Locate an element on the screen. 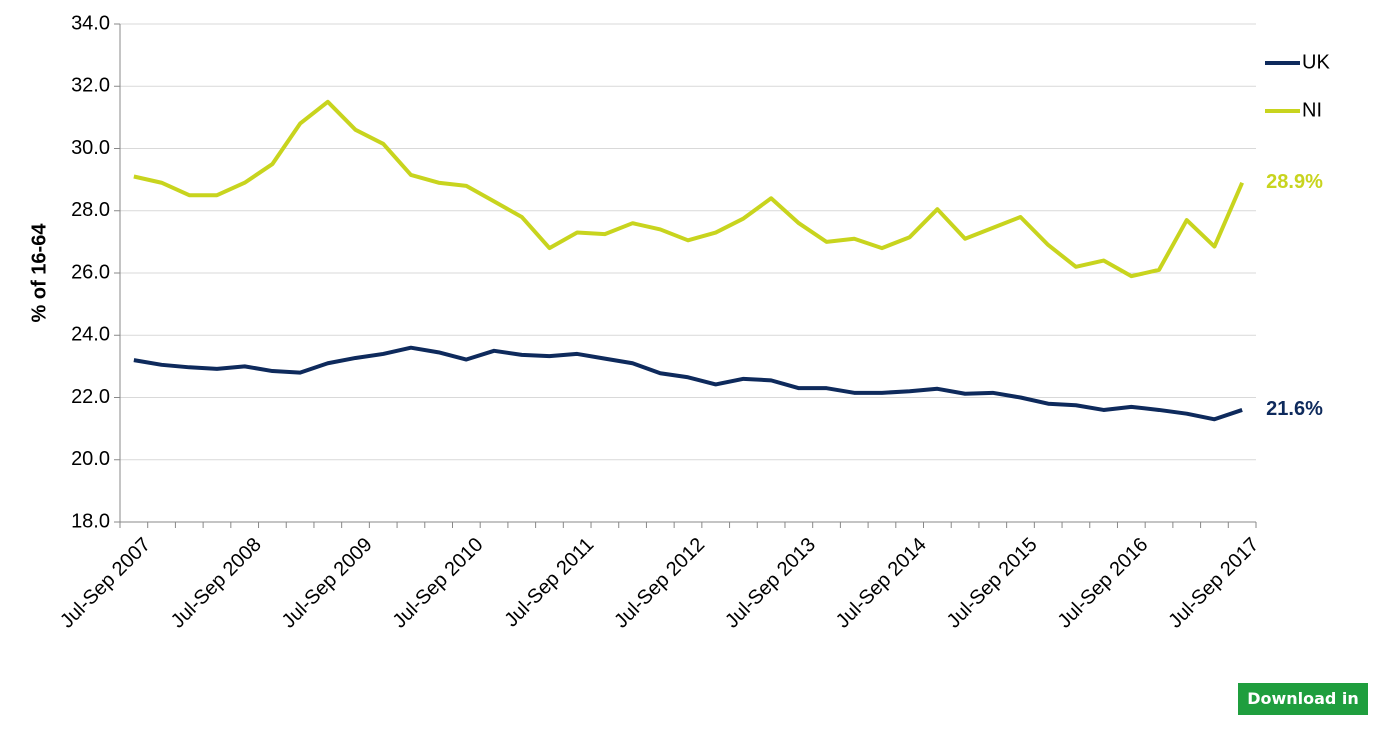 Image resolution: width=1373 pixels, height=747 pixels. y-tick-label: 22.0 is located at coordinates (90, 397).